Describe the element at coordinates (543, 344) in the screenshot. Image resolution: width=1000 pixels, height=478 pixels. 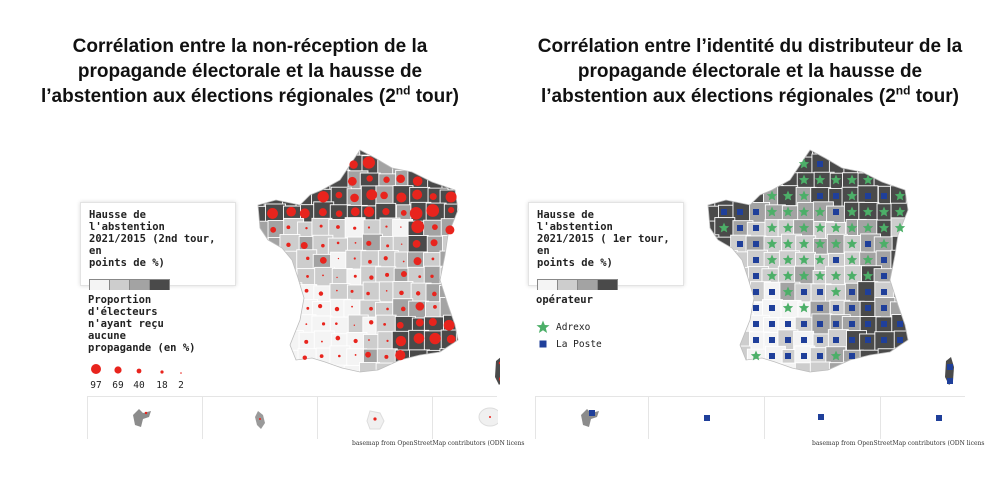
I see `square-icon` at that location.